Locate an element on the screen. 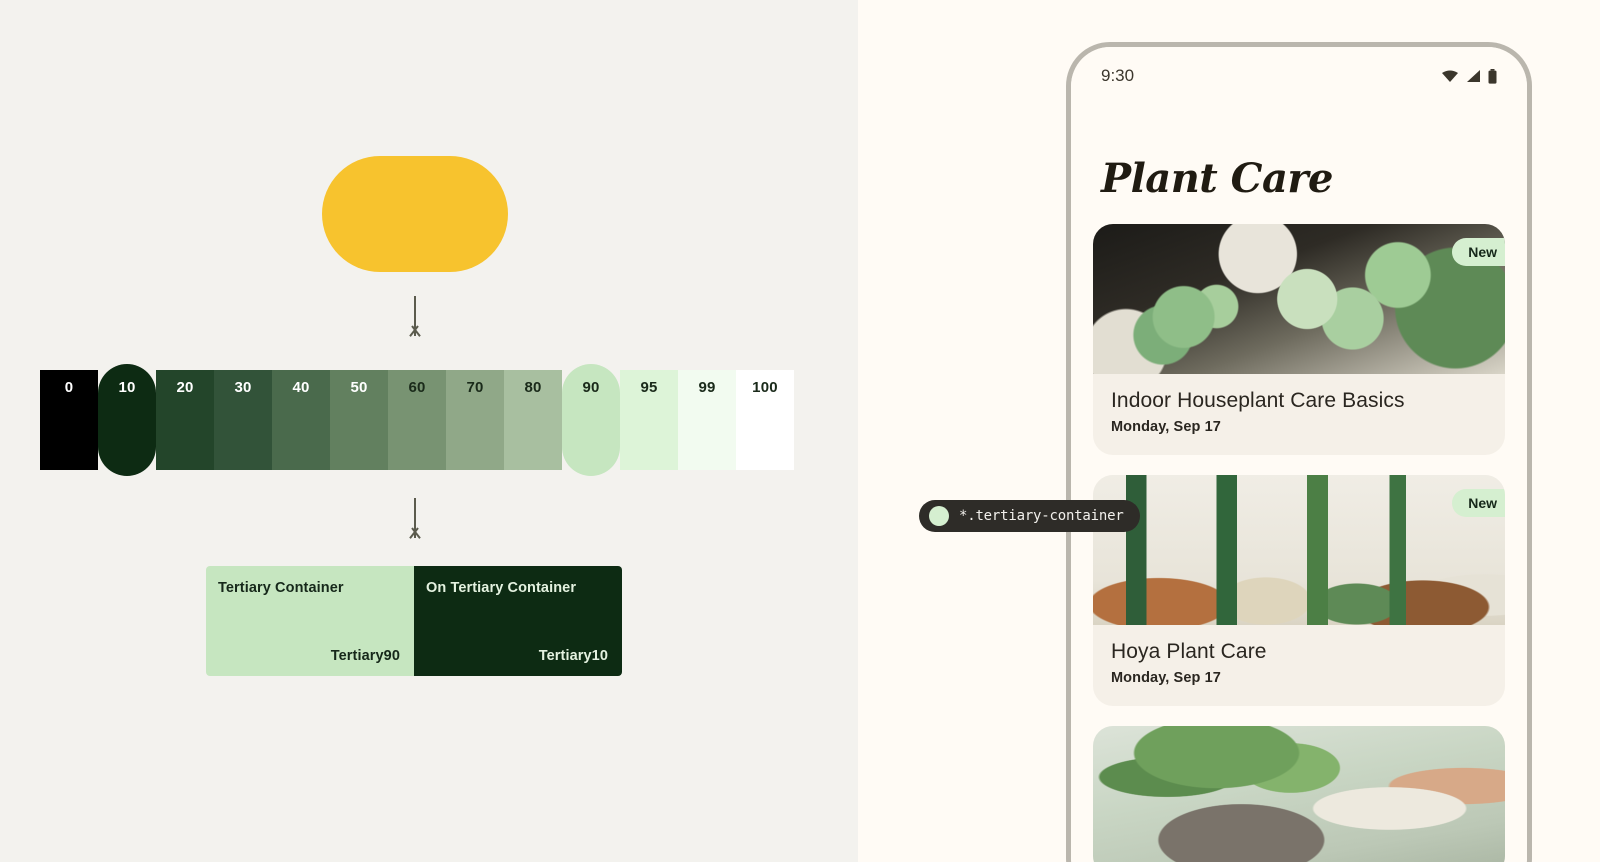  card-body: Hoya Plant Care Monday, Sep 17 is located at coordinates (1299, 665).